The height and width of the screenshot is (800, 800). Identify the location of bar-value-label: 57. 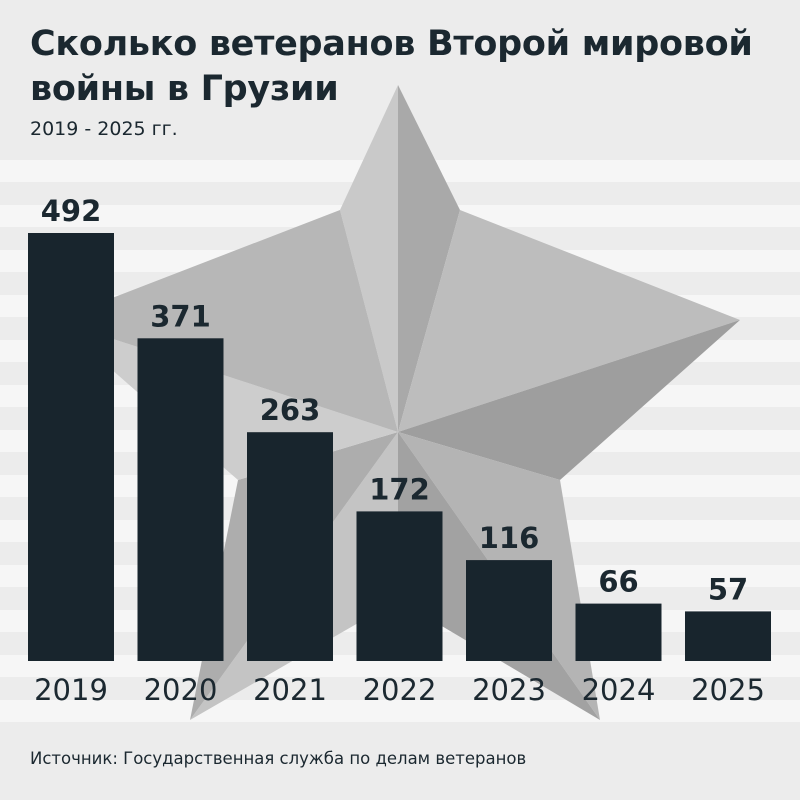
(728, 589).